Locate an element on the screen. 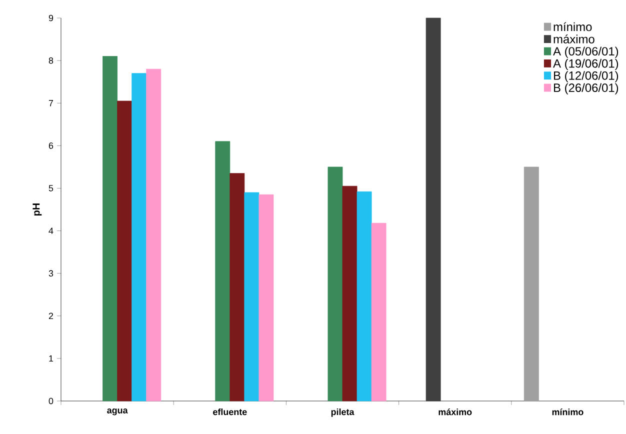 The height and width of the screenshot is (434, 626). y-tick-label: 4 is located at coordinates (51, 231).